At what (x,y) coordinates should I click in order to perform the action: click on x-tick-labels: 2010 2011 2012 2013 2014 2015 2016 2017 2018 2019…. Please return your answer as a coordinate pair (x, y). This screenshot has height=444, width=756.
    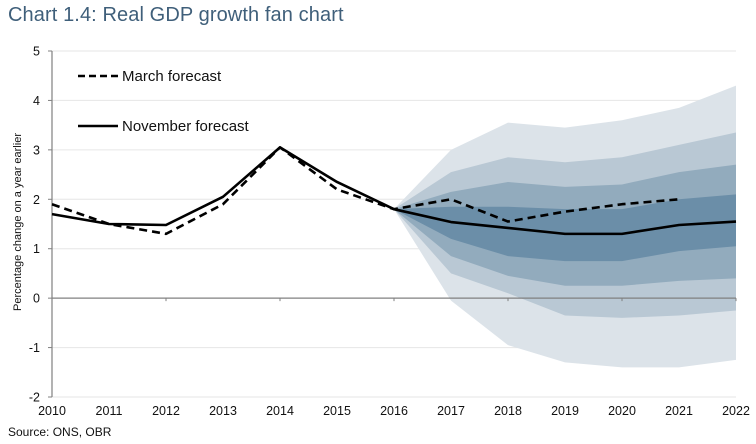
    Looking at the image, I should click on (394, 411).